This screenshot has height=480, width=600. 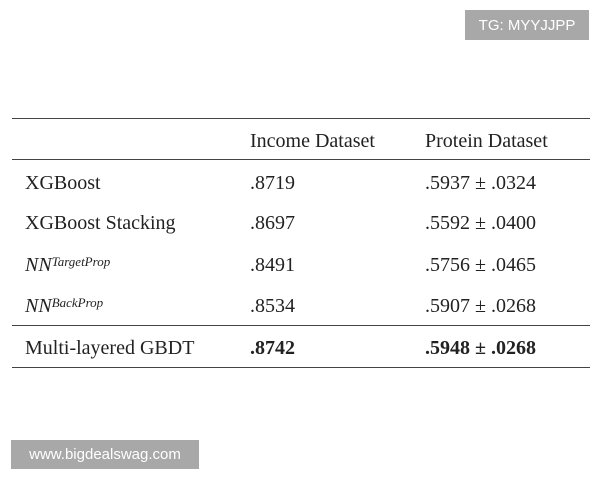 I want to click on row-method: NNBackProp, so click(x=64, y=306).